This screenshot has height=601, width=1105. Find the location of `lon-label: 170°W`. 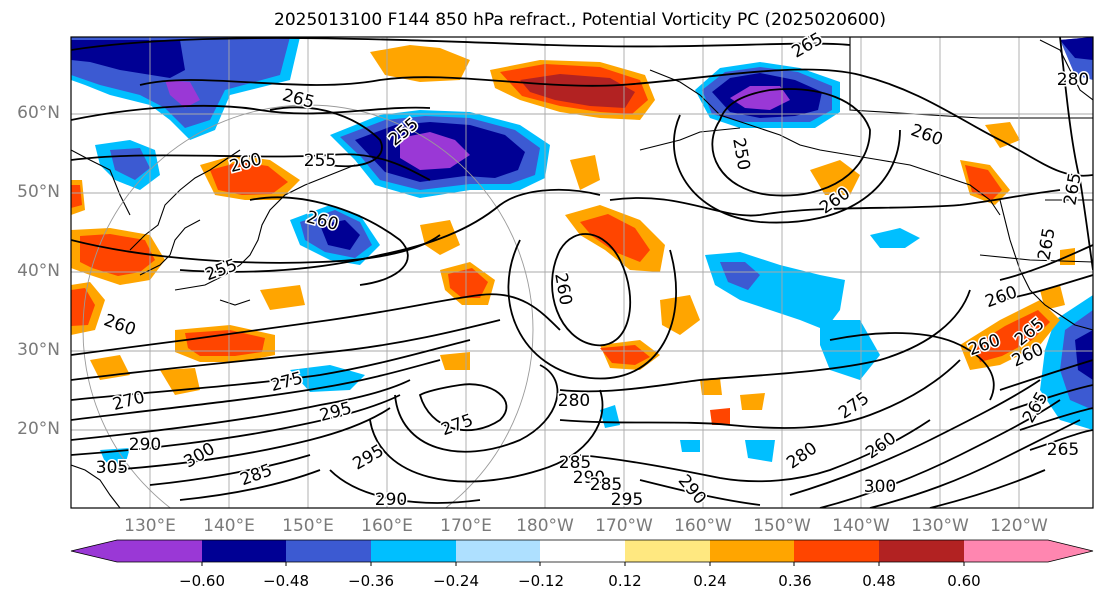

lon-label: 170°W is located at coordinates (624, 526).